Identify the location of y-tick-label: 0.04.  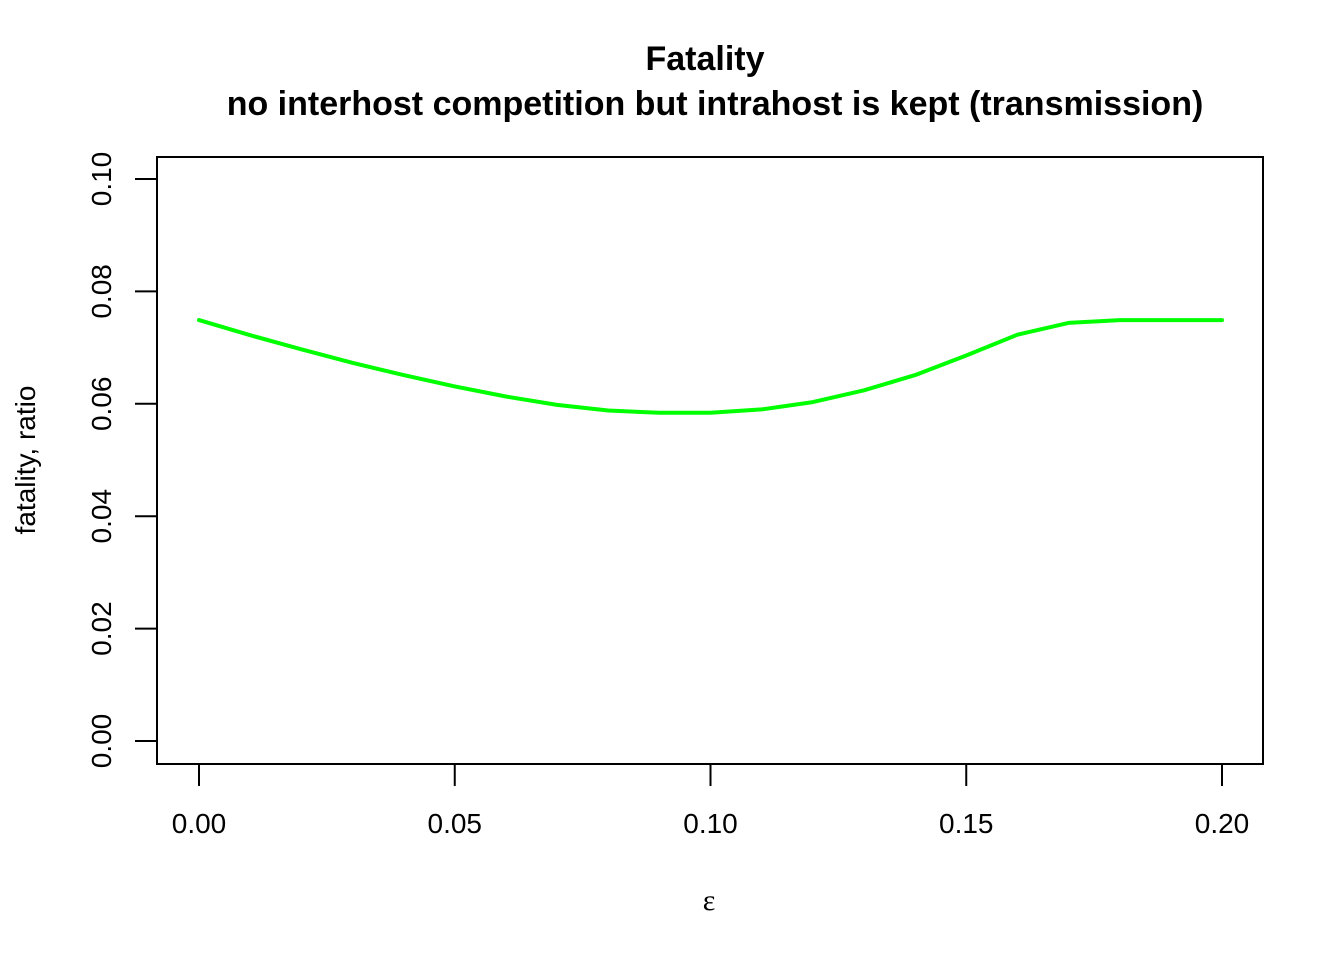
(101, 516).